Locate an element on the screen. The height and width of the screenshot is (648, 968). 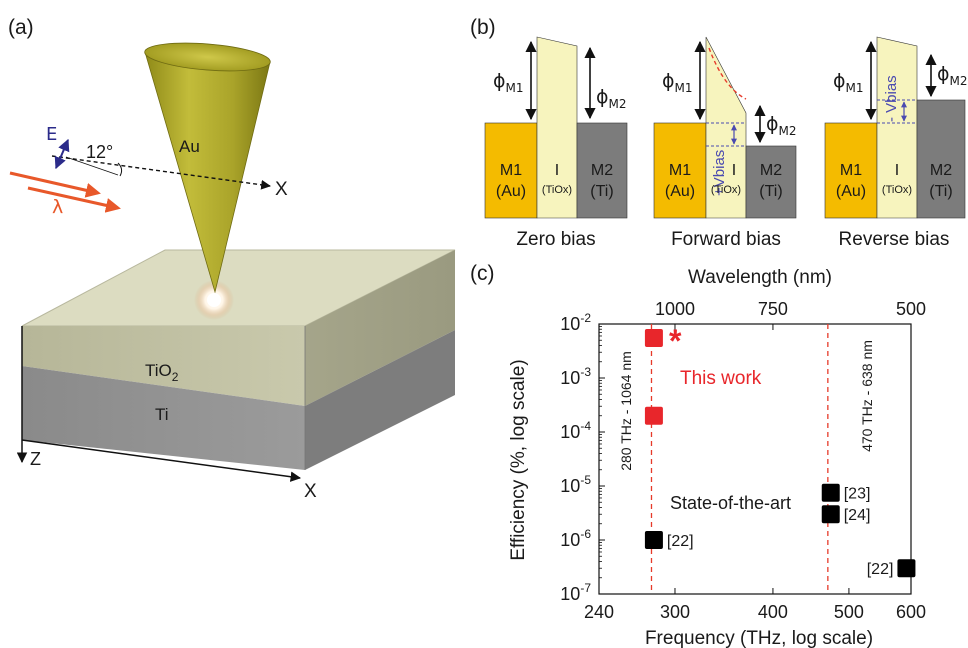
x-axis-bottom is located at coordinates (161, 460).